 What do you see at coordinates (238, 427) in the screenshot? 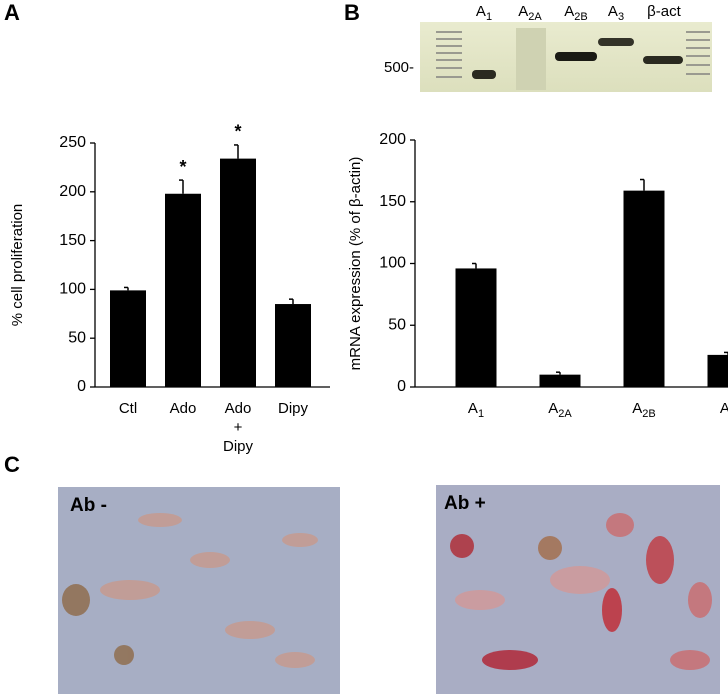
I see `x-tick-label: Ado + Dipy` at bounding box center [238, 427].